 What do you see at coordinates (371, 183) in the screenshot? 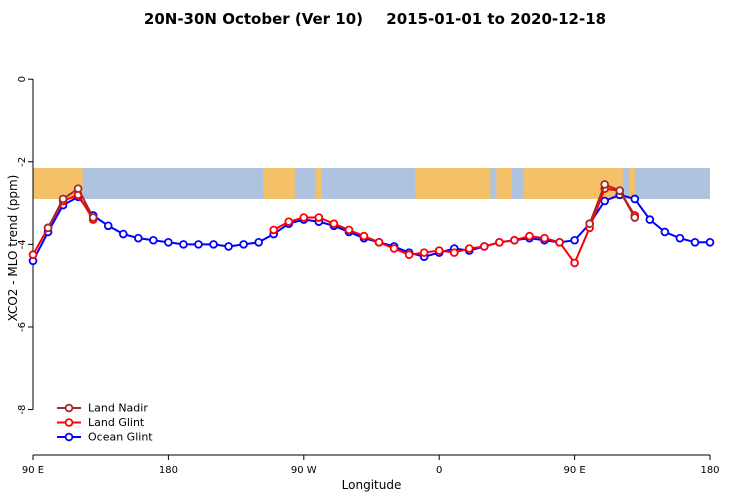
I see `map-strip` at bounding box center [371, 183].